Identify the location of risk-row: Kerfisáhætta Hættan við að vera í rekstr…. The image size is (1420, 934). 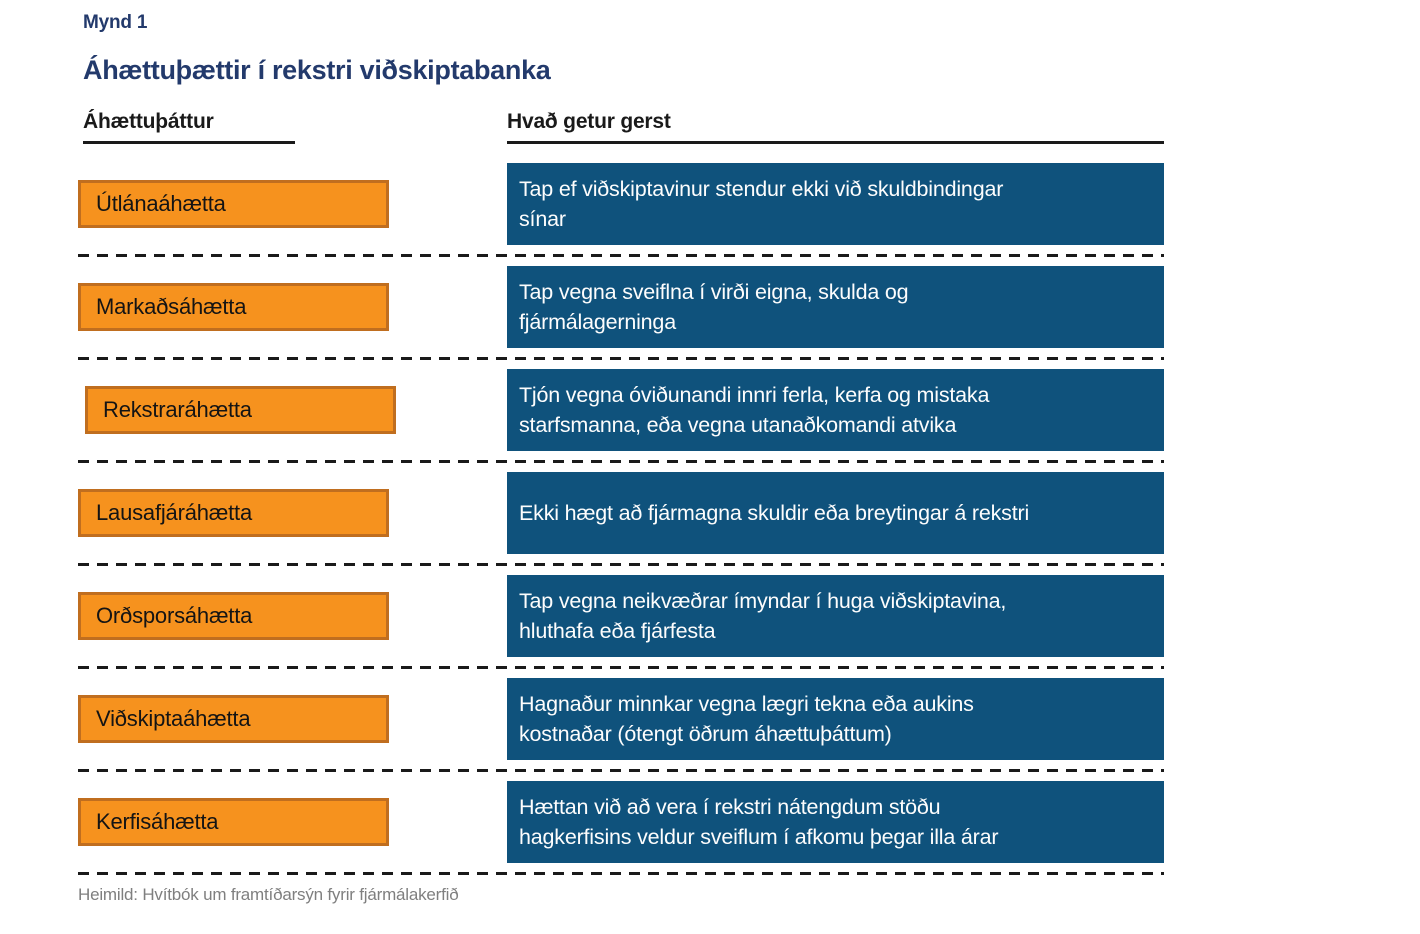
(621, 822).